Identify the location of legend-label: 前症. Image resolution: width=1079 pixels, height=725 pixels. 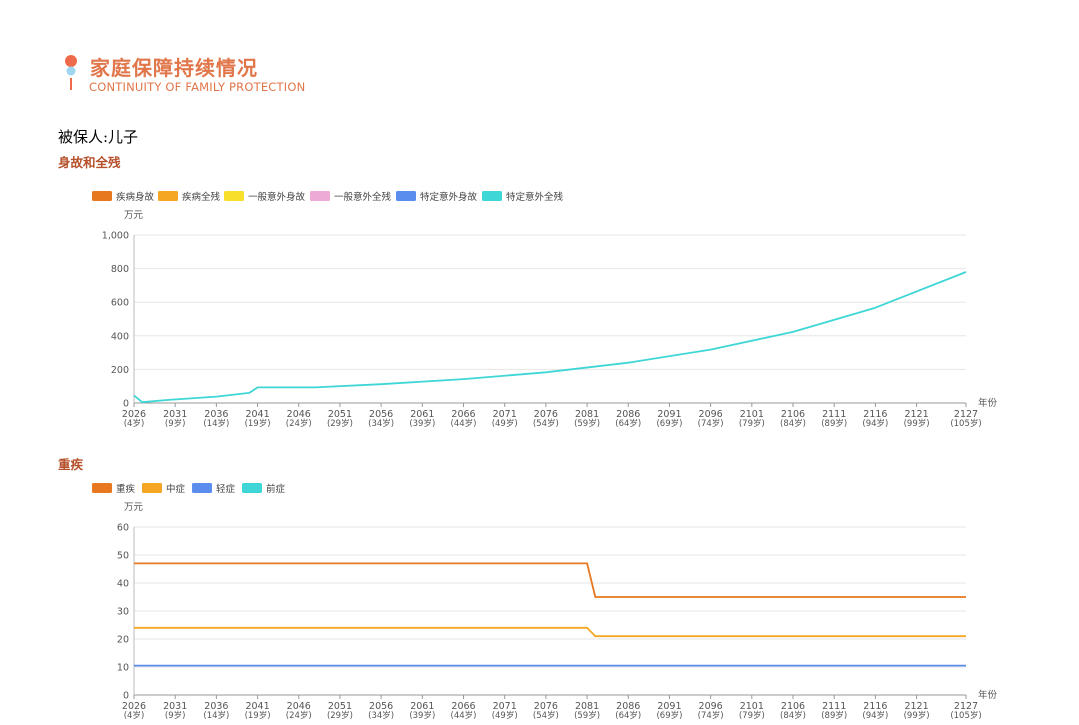
(276, 489).